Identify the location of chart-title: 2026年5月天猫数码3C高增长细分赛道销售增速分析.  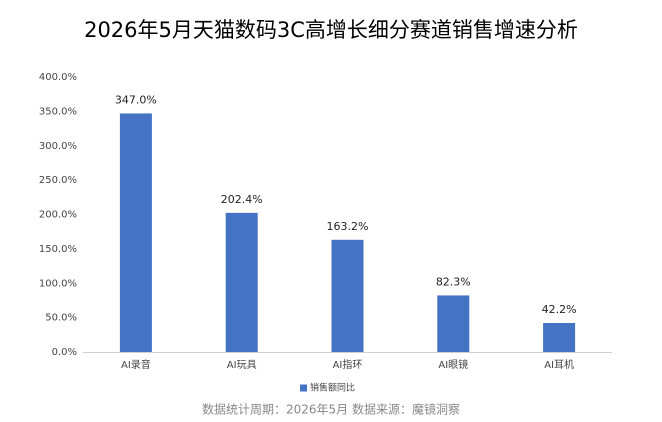
(331, 30).